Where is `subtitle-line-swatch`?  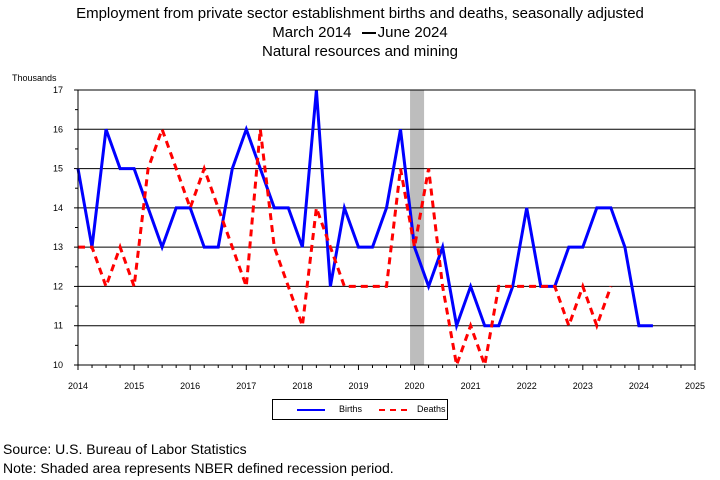
subtitle-line-swatch is located at coordinates (368, 33).